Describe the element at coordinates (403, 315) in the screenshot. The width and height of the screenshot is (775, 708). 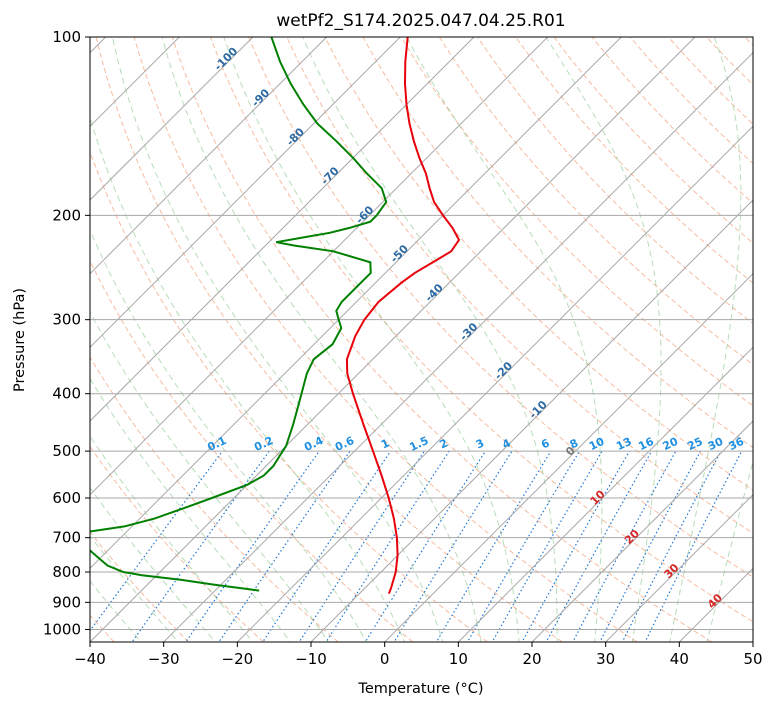
I see `temperature-profile` at that location.